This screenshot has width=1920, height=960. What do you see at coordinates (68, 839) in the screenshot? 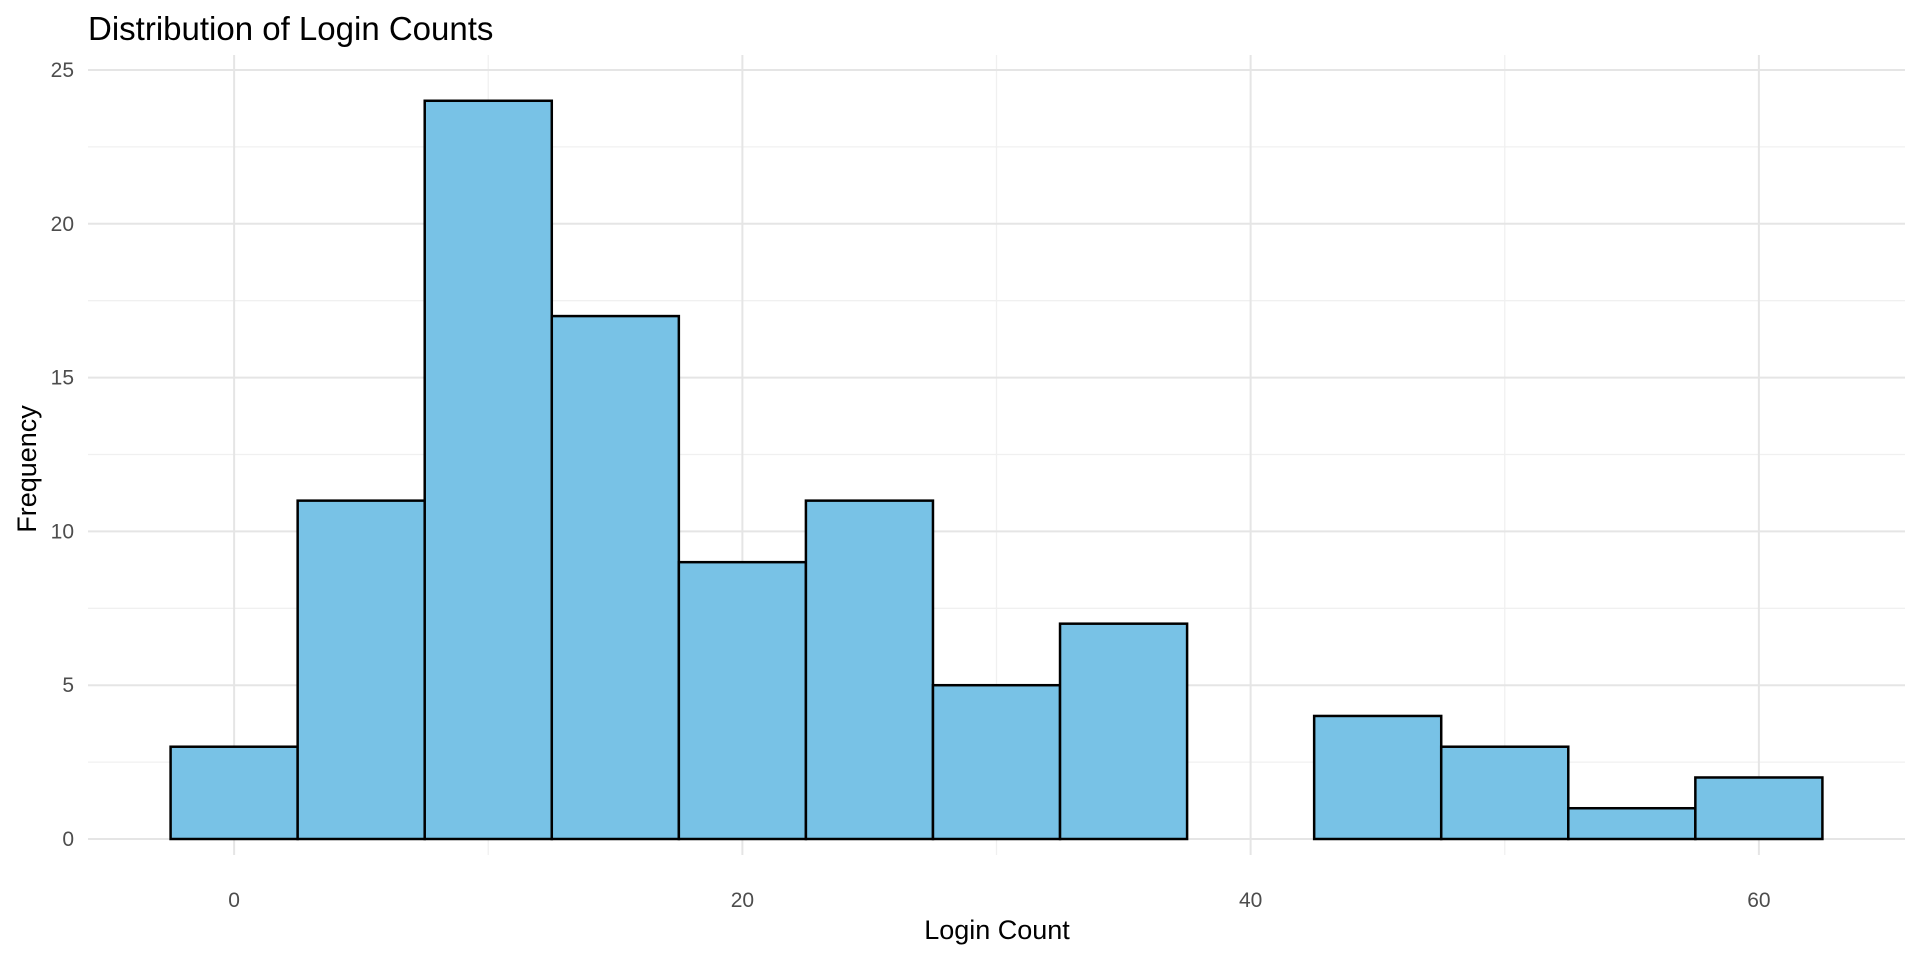
I see `y-tick-label: 0` at bounding box center [68, 839].